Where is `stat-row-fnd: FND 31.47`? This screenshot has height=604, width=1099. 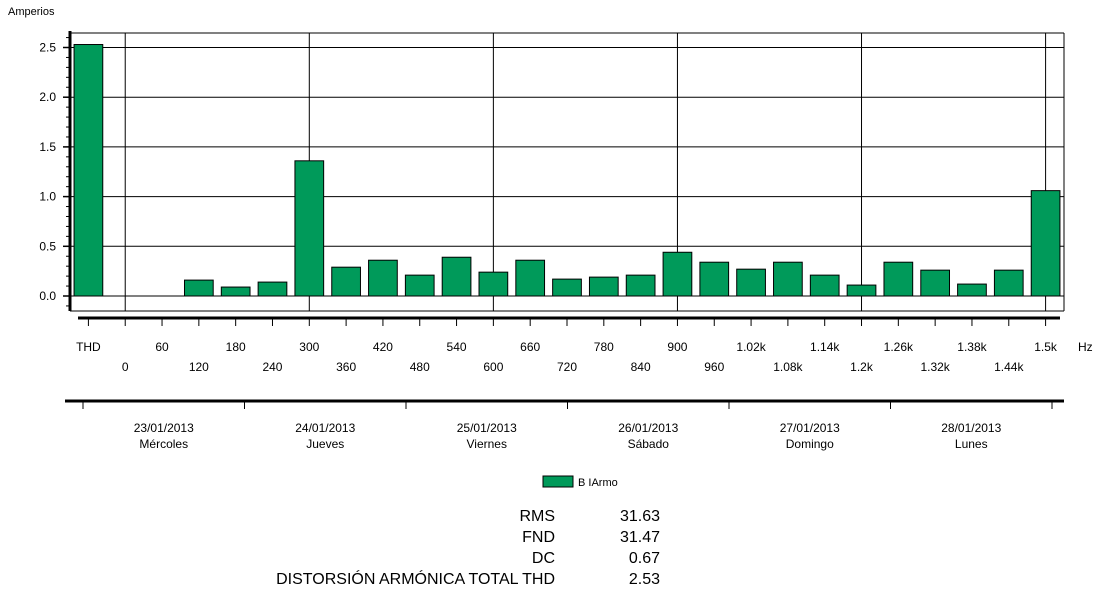 stat-row-fnd: FND 31.47 is located at coordinates (549, 539).